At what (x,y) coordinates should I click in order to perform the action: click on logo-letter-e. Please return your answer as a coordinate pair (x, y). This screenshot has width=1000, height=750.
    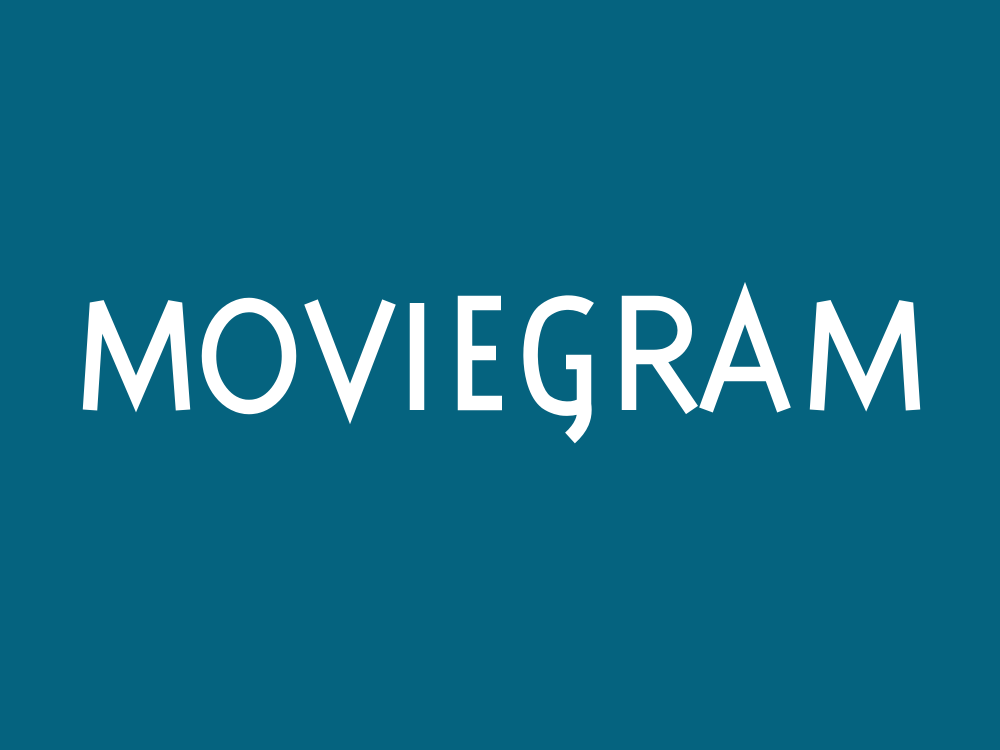
    Looking at the image, I should click on (479, 353).